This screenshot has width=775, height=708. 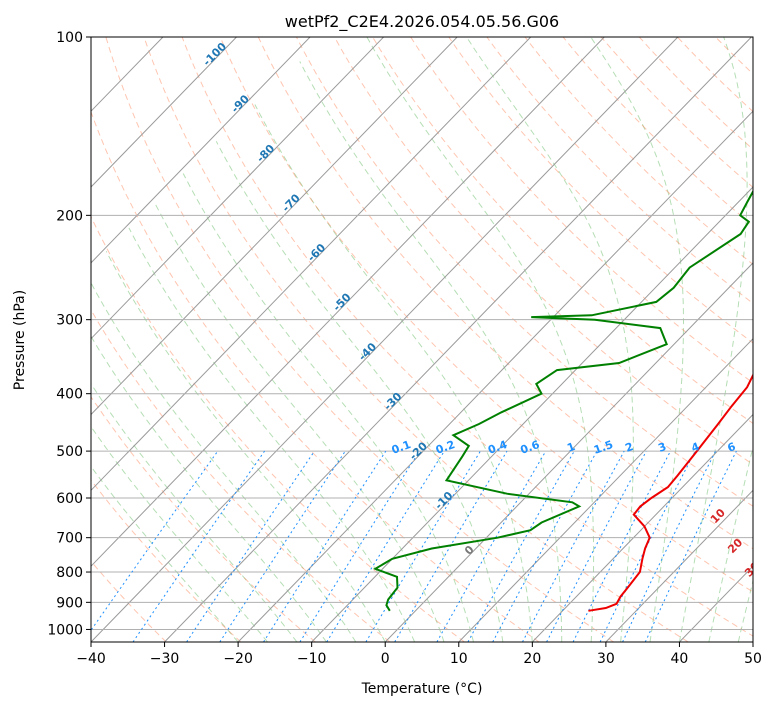 I want to click on mixing-ratio-label: 1, so click(x=571, y=447).